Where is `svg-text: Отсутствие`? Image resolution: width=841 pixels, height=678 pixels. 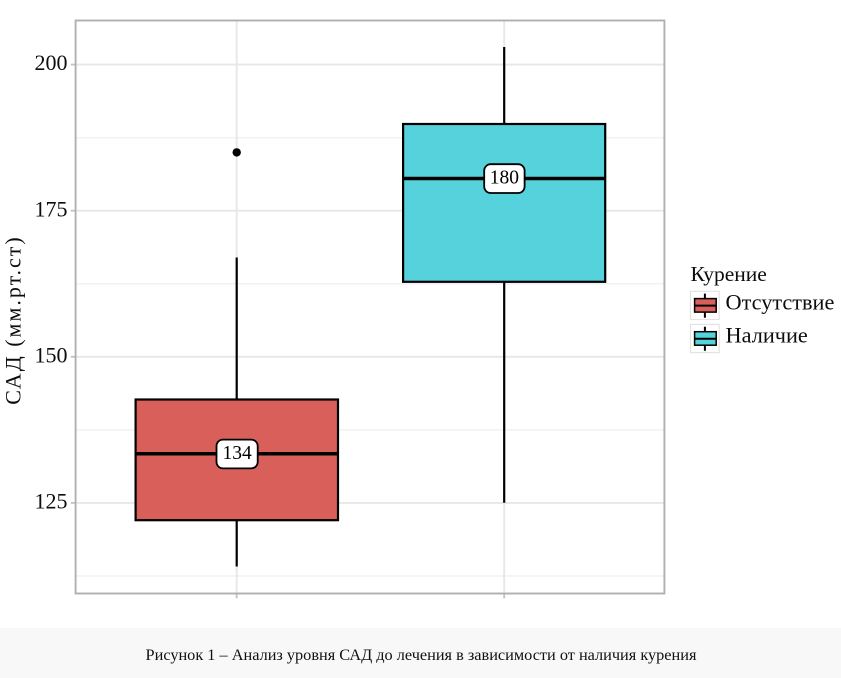
svg-text: Отсутствие is located at coordinates (780, 302).